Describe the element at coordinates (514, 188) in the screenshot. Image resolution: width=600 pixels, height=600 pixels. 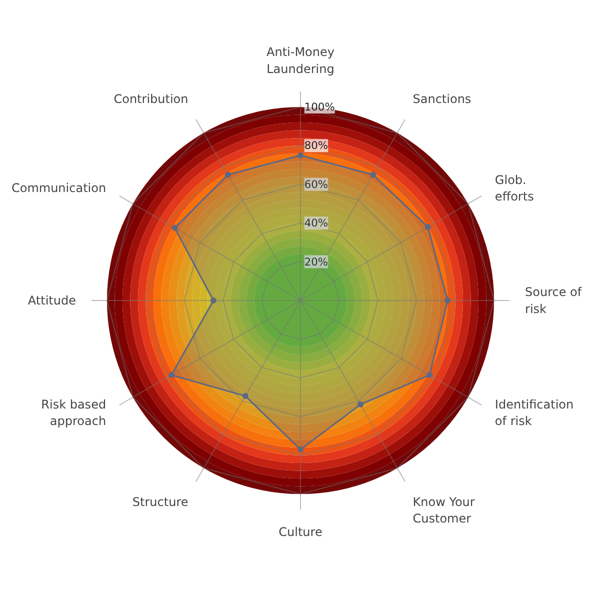
I see `spoke-label: Glob. efforts` at that location.